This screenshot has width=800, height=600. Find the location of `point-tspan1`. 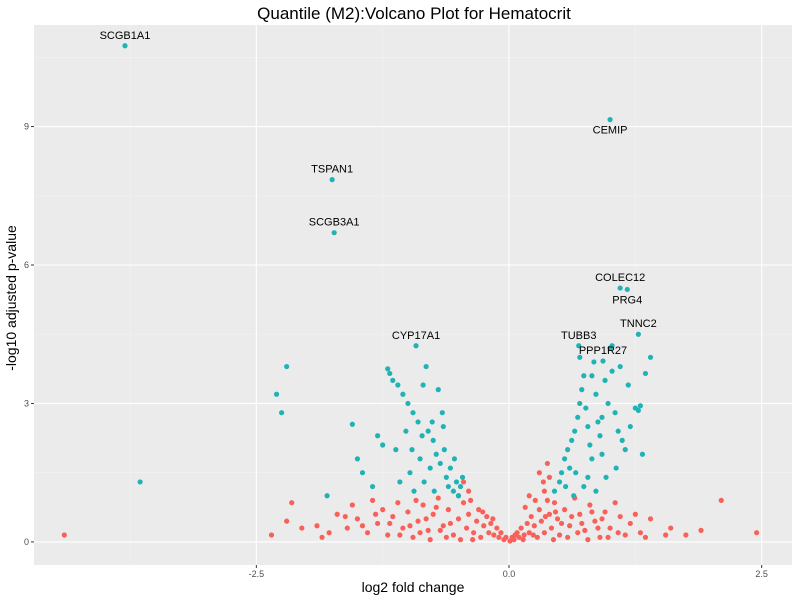

point-tspan1 is located at coordinates (332, 180).